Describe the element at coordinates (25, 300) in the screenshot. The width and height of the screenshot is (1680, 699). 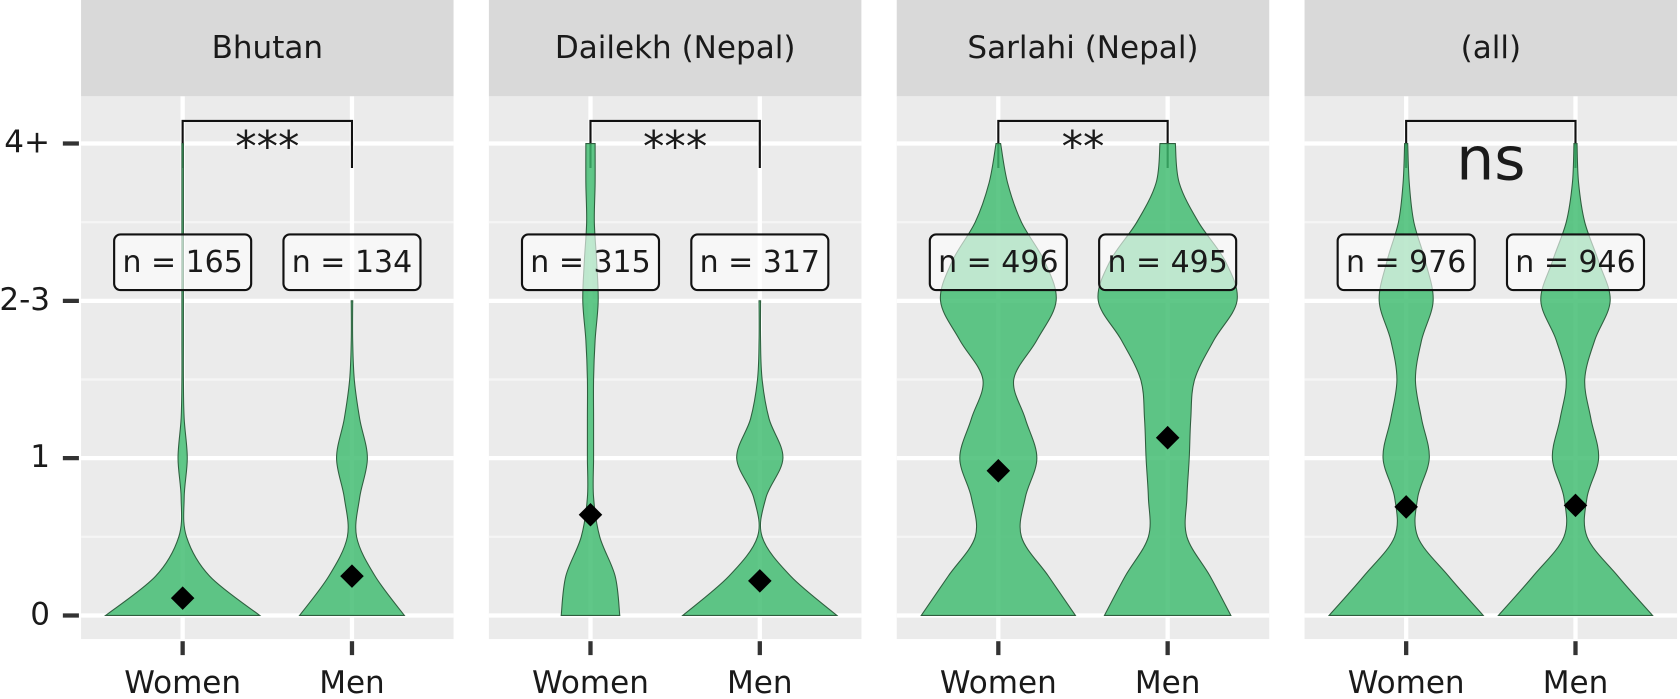
I see `y-tick-label: 2-3` at that location.